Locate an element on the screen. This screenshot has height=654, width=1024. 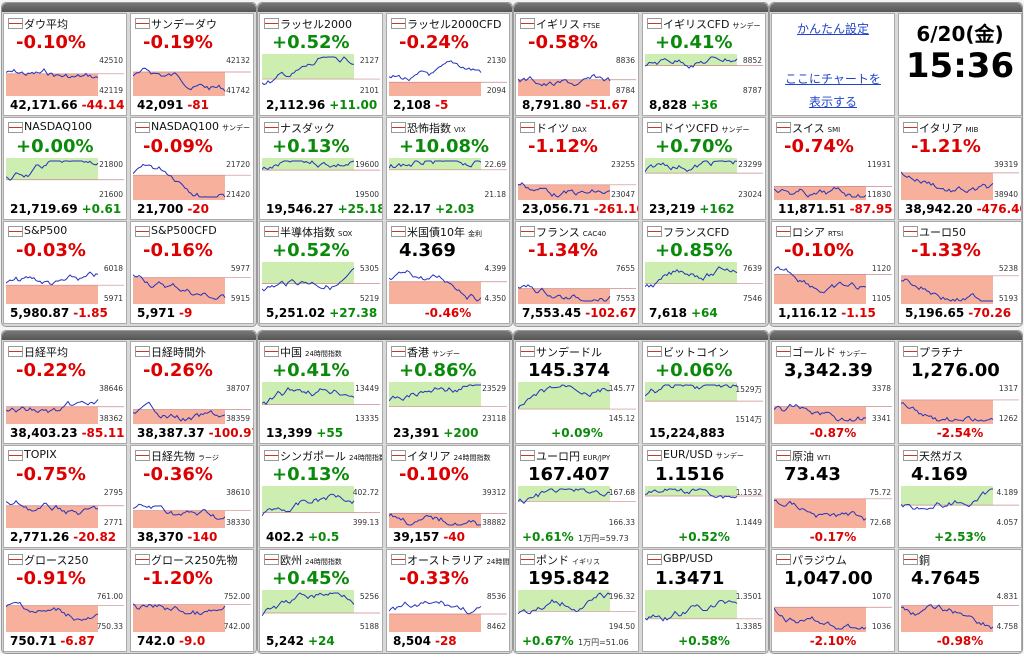
ticker-tile: パラジウム 1070 1036 1,047.00 -2.10% is located at coordinates (833, 600).